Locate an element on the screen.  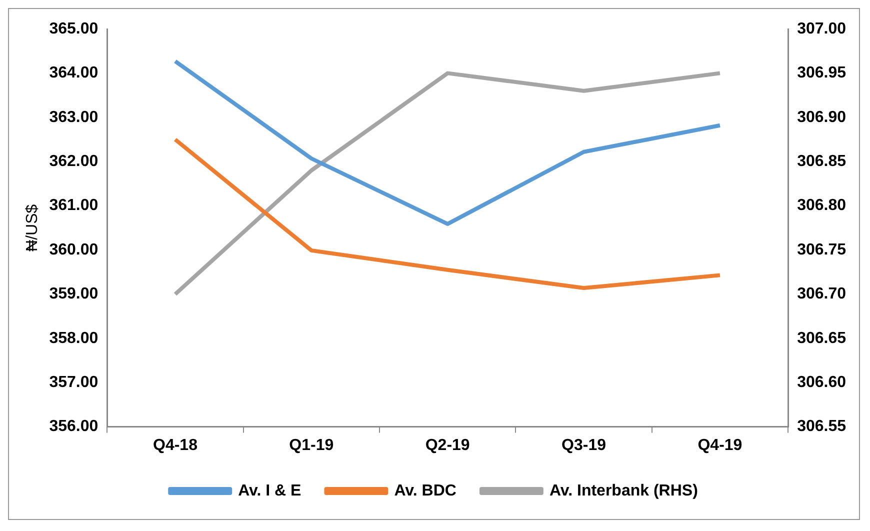
y2-tick-label: 306.75 is located at coordinates (821, 249).